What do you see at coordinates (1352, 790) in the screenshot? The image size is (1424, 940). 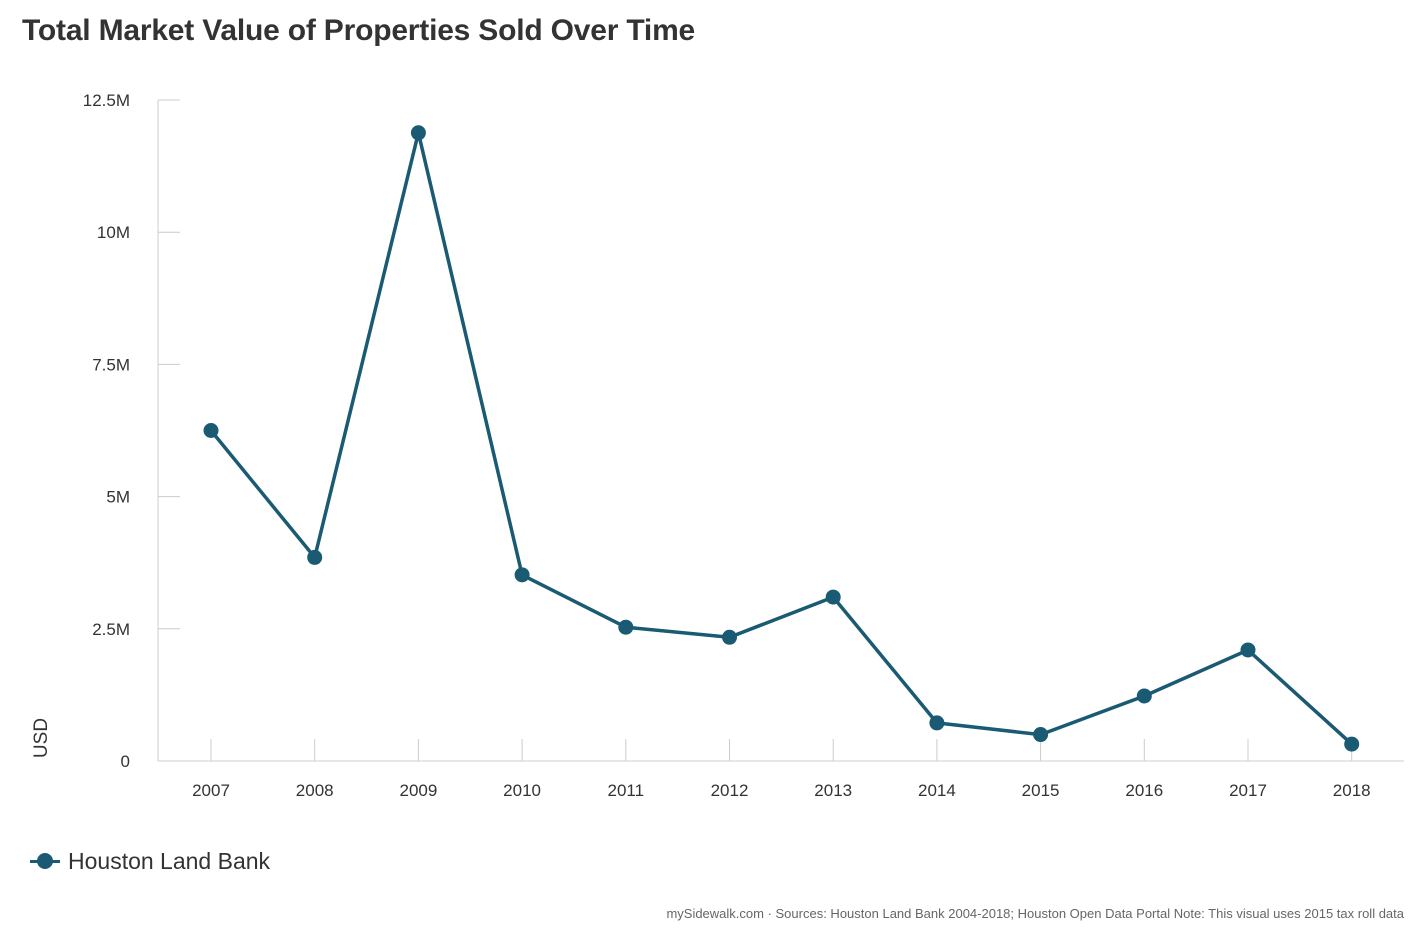 I see `x-tick-label: 2018` at bounding box center [1352, 790].